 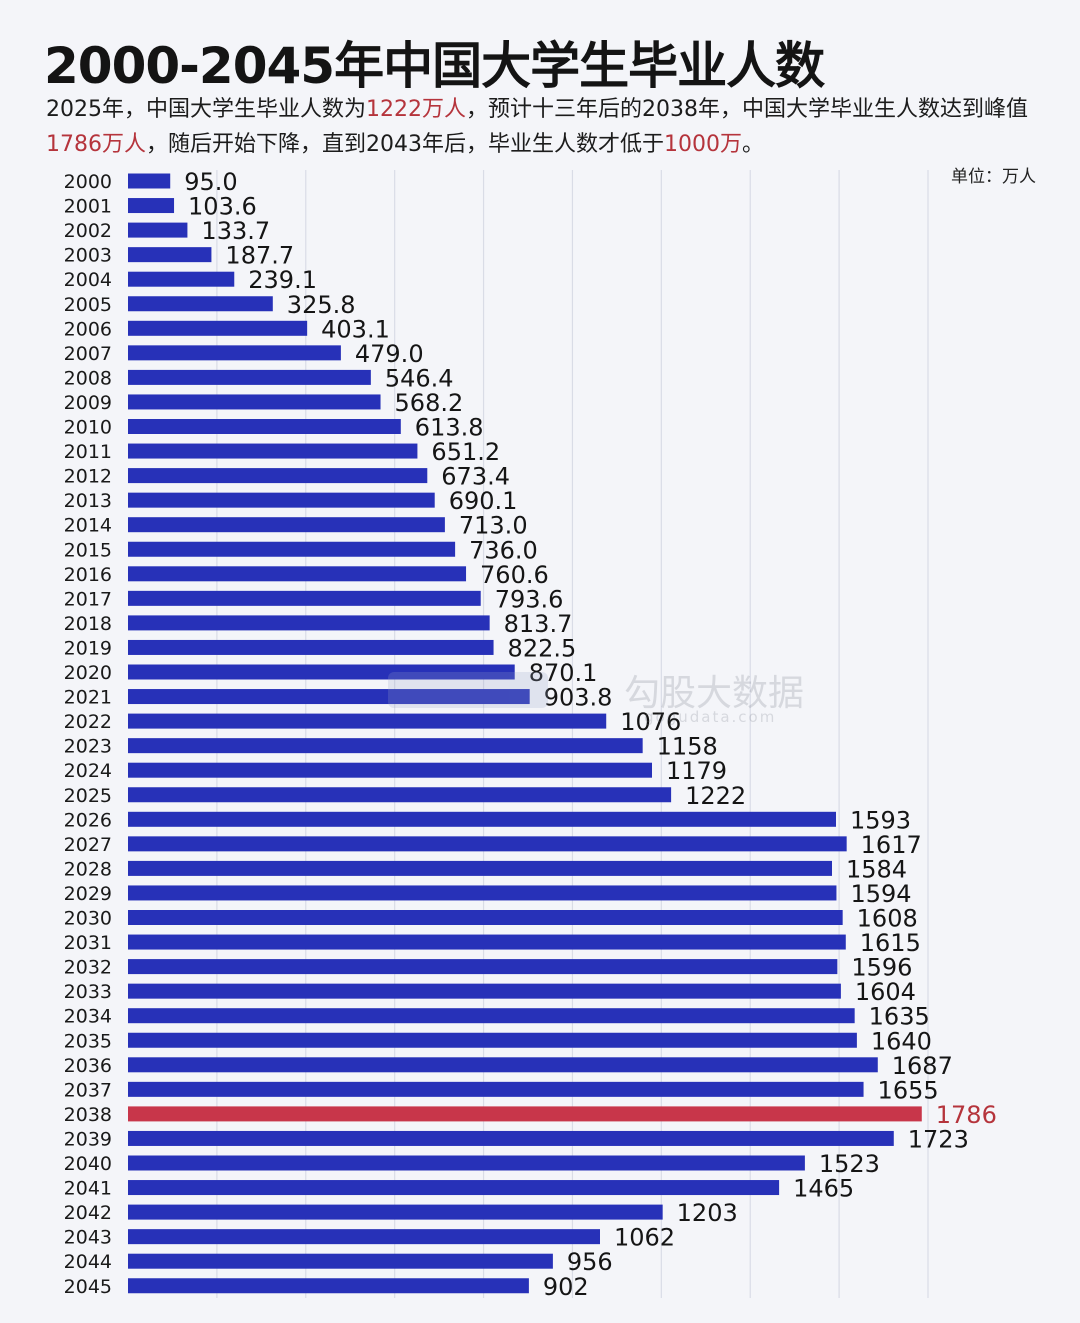 What do you see at coordinates (309, 623) in the screenshot?
I see `bar-2018` at bounding box center [309, 623].